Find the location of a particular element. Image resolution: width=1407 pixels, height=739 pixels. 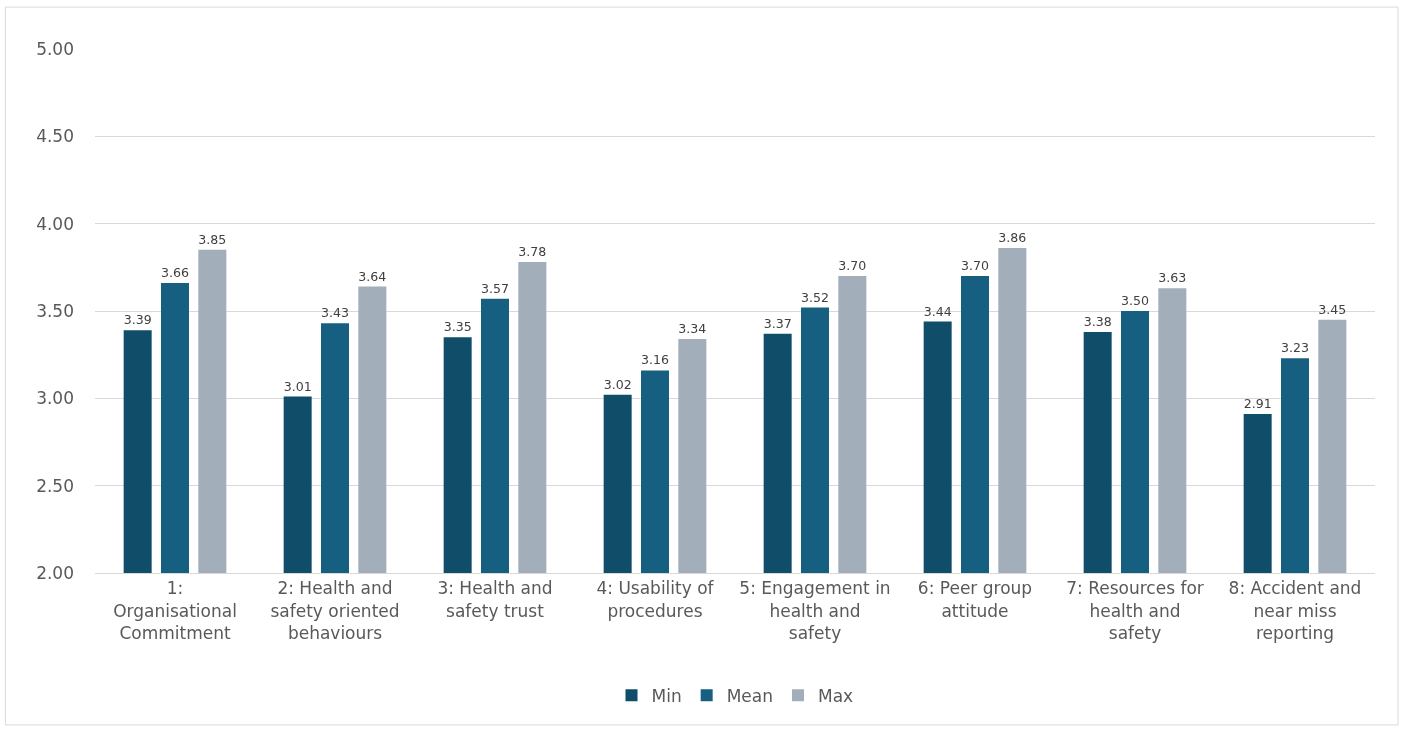

x-tick-label: 4: Usability of procedures is located at coordinates (655, 599).